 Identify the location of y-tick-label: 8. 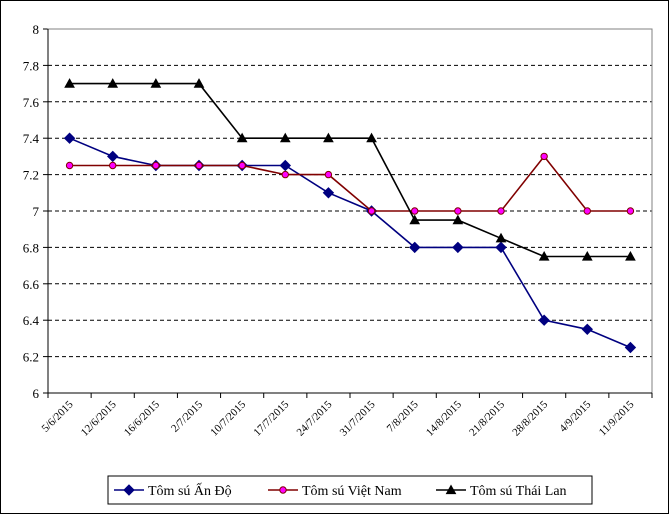
(36, 29).